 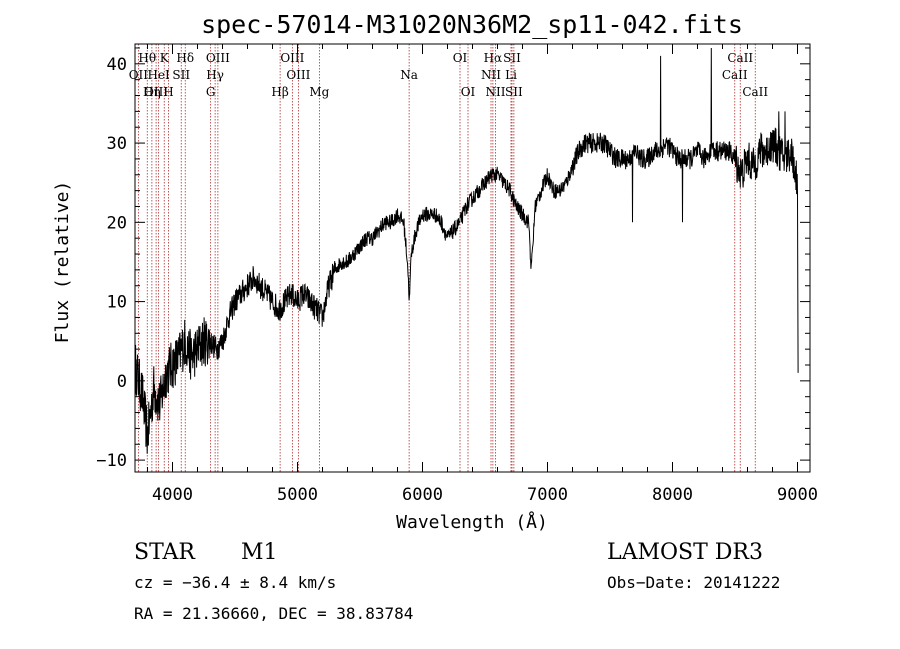 What do you see at coordinates (493, 58) in the screenshot?
I see `emission-line-label: Hα` at bounding box center [493, 58].